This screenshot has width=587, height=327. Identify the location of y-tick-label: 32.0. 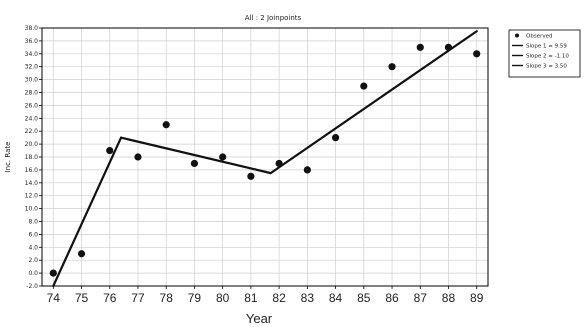
(32, 67).